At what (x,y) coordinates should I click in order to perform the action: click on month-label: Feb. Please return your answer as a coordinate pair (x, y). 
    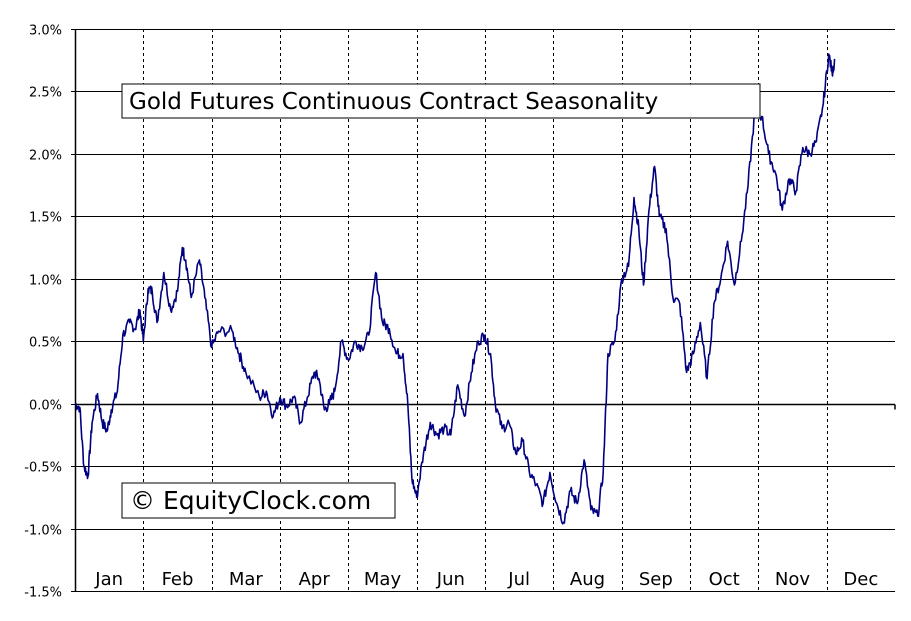
    Looking at the image, I should click on (178, 579).